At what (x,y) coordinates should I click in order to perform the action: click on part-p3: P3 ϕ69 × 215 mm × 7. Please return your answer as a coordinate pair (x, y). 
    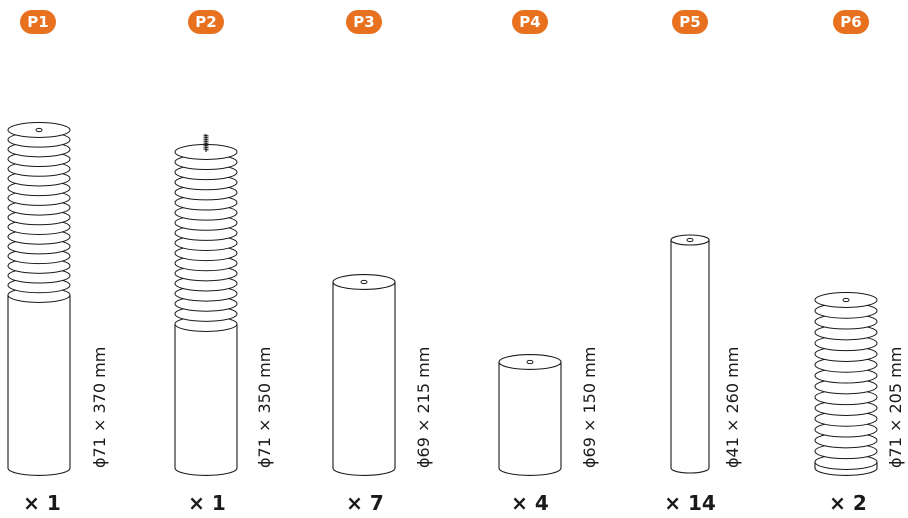
    Looking at the image, I should click on (382, 262).